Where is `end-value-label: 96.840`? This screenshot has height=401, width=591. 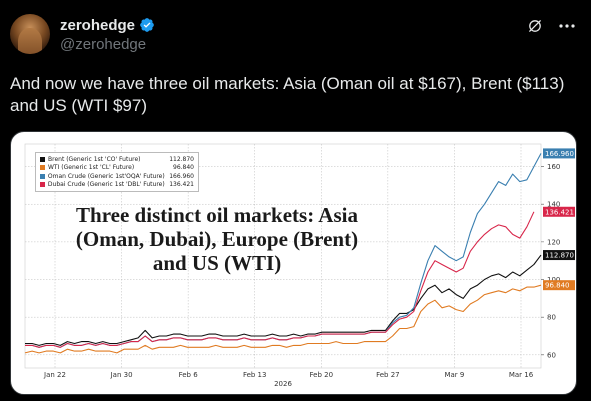 end-value-label: 96.840 is located at coordinates (557, 286).